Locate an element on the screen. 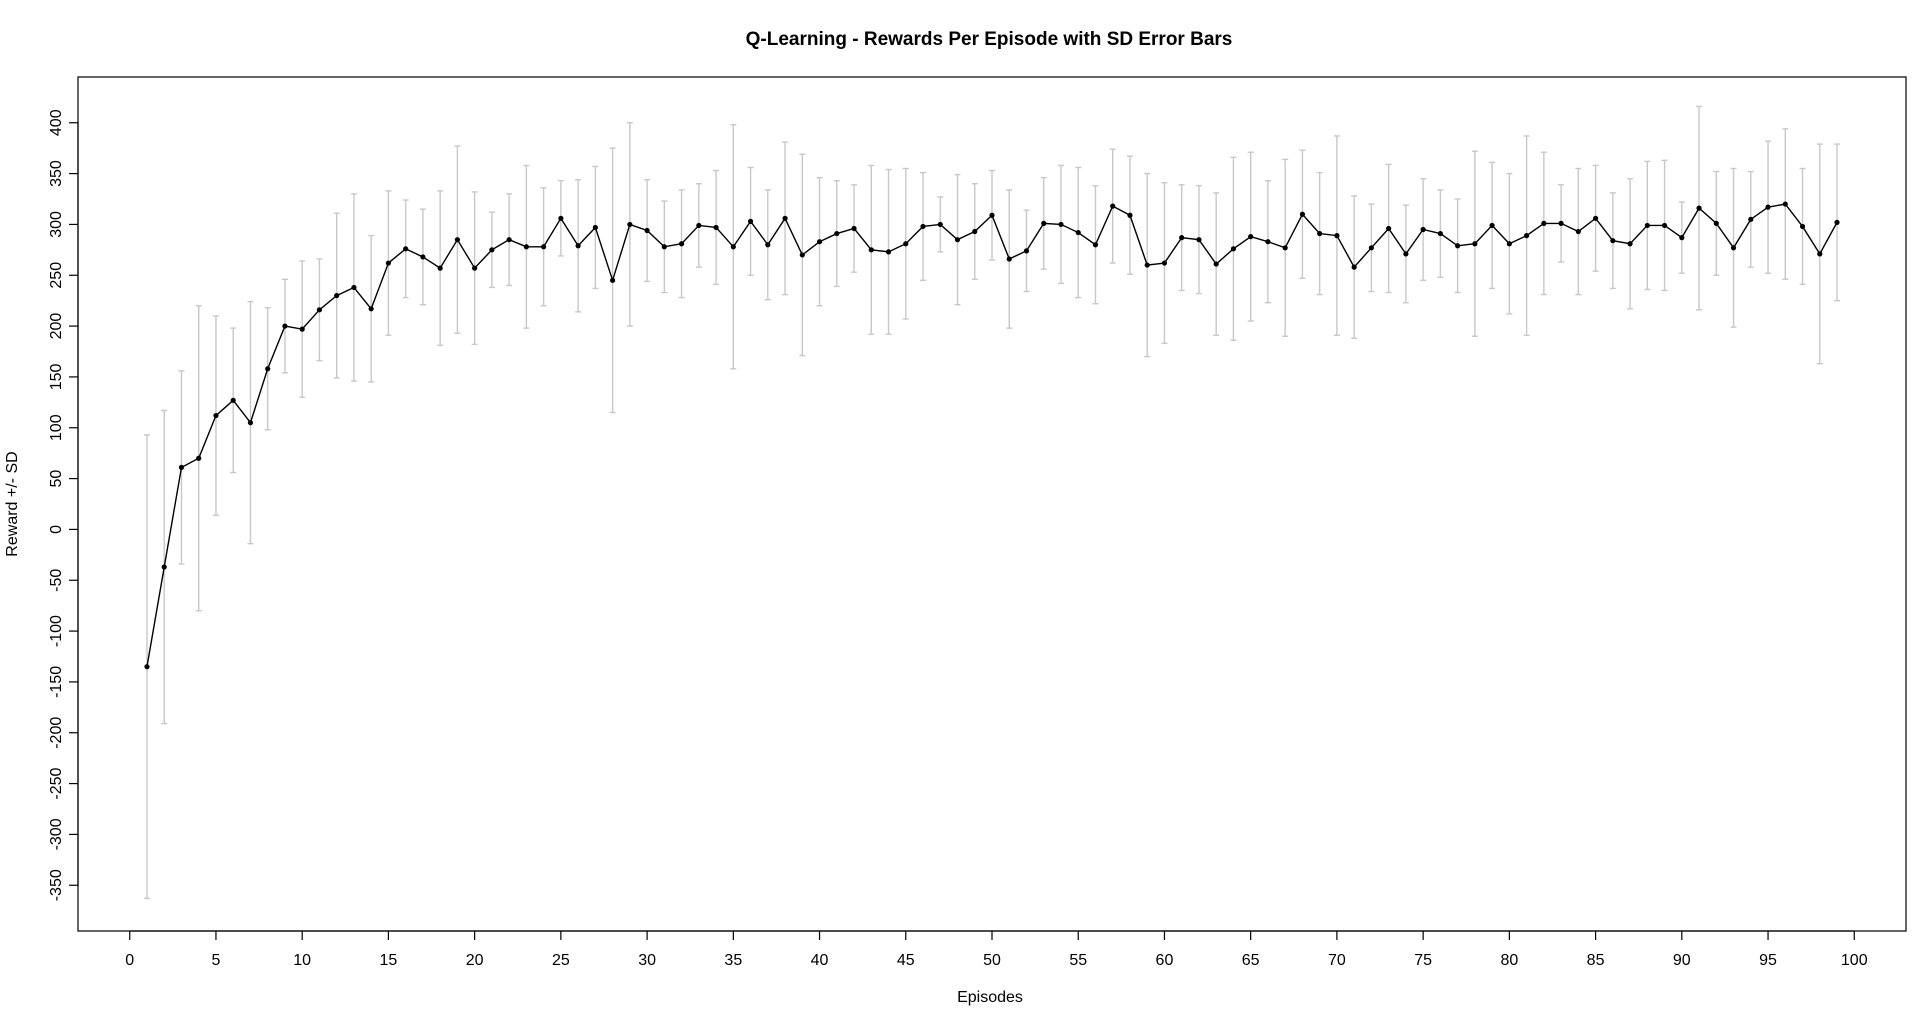 The height and width of the screenshot is (1013, 1918). y-tick-label: 400 is located at coordinates (56, 122).